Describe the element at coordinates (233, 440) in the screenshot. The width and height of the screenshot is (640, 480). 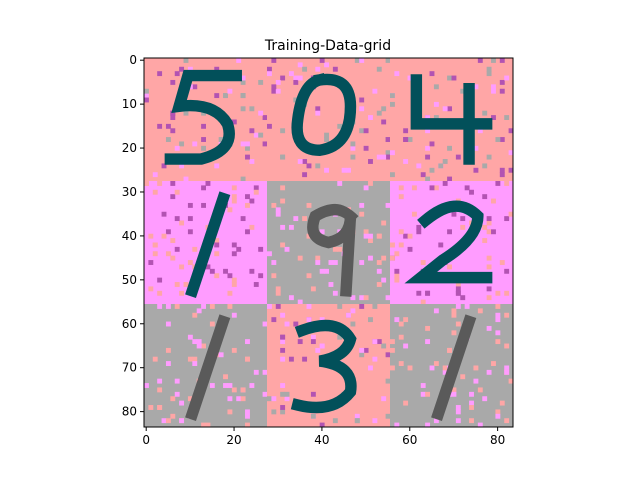
I see `x-tick-label: 20` at that location.